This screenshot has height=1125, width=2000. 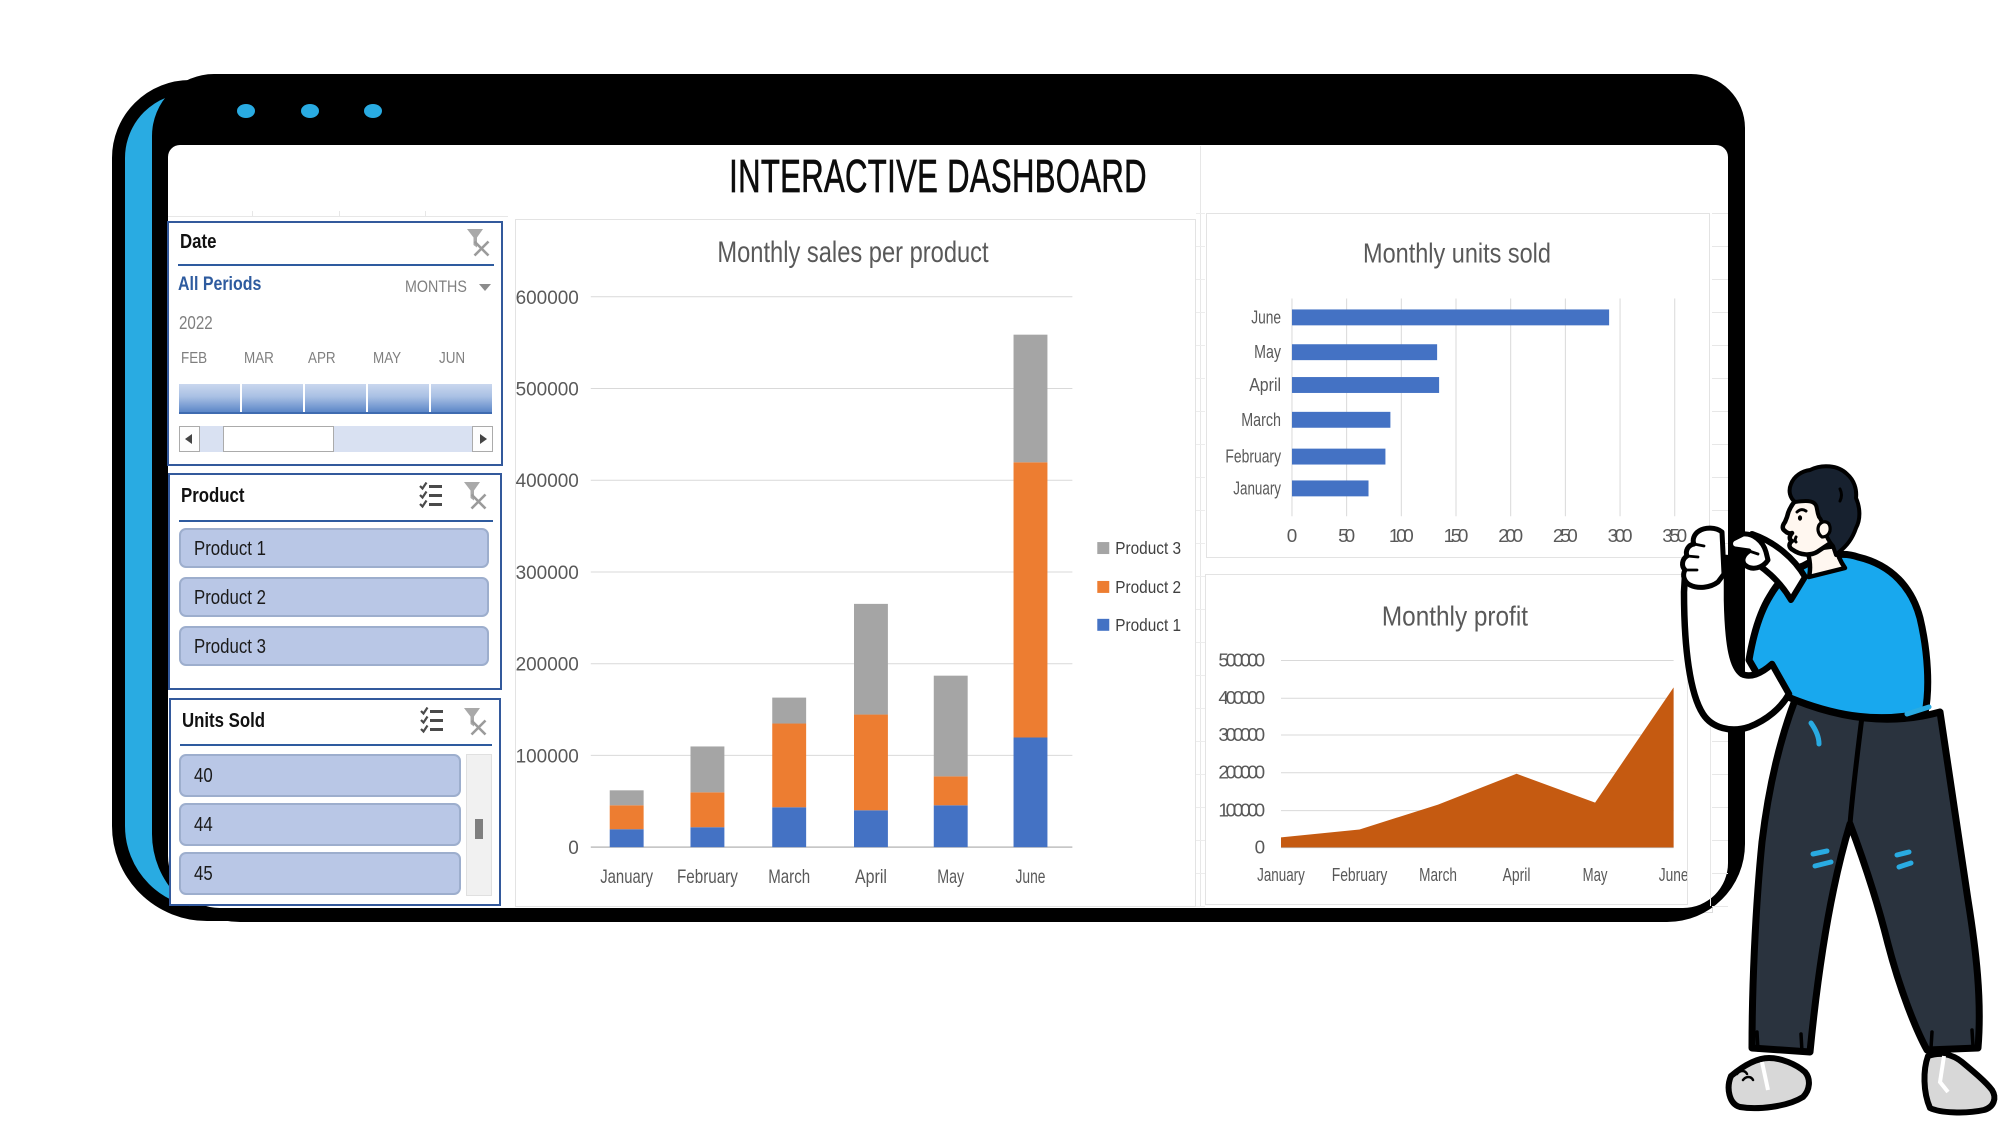 I want to click on svg-text: Monthly sales per product, so click(x=853, y=252).